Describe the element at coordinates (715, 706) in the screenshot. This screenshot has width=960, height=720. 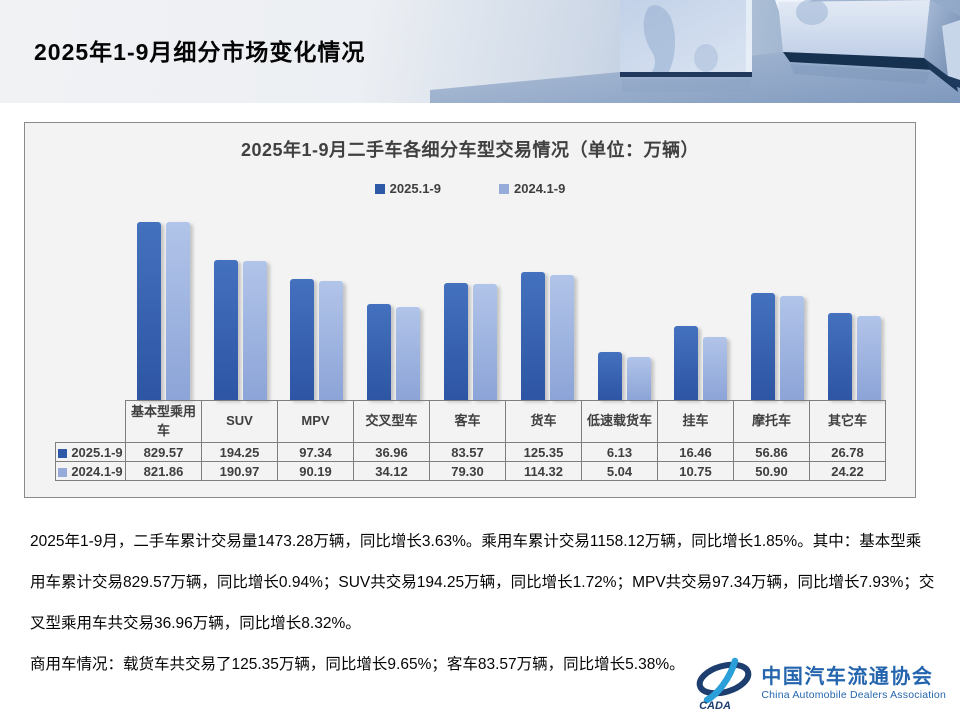
I see `cada-emblem-text: CADA` at that location.